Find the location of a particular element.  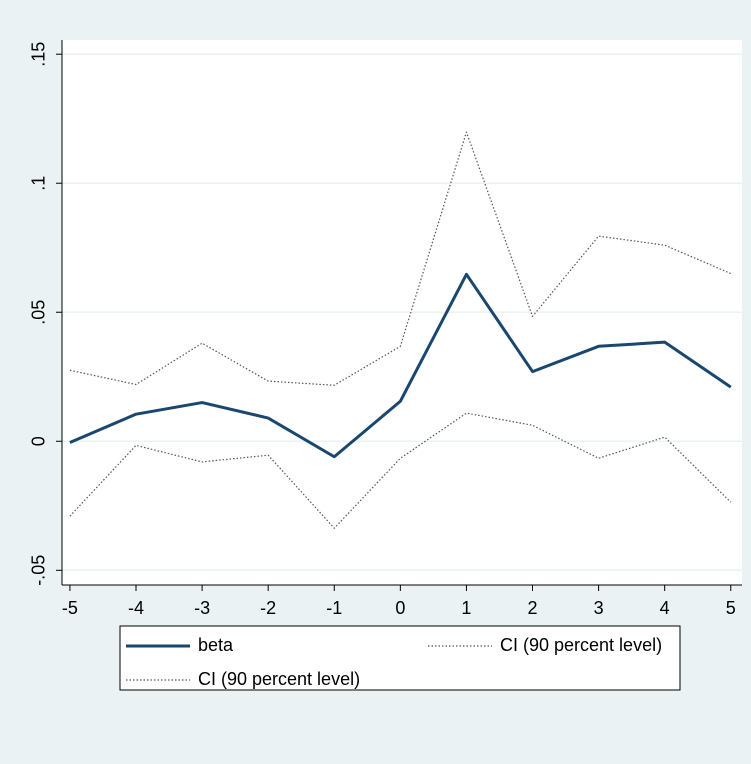

legend-box is located at coordinates (400, 658).